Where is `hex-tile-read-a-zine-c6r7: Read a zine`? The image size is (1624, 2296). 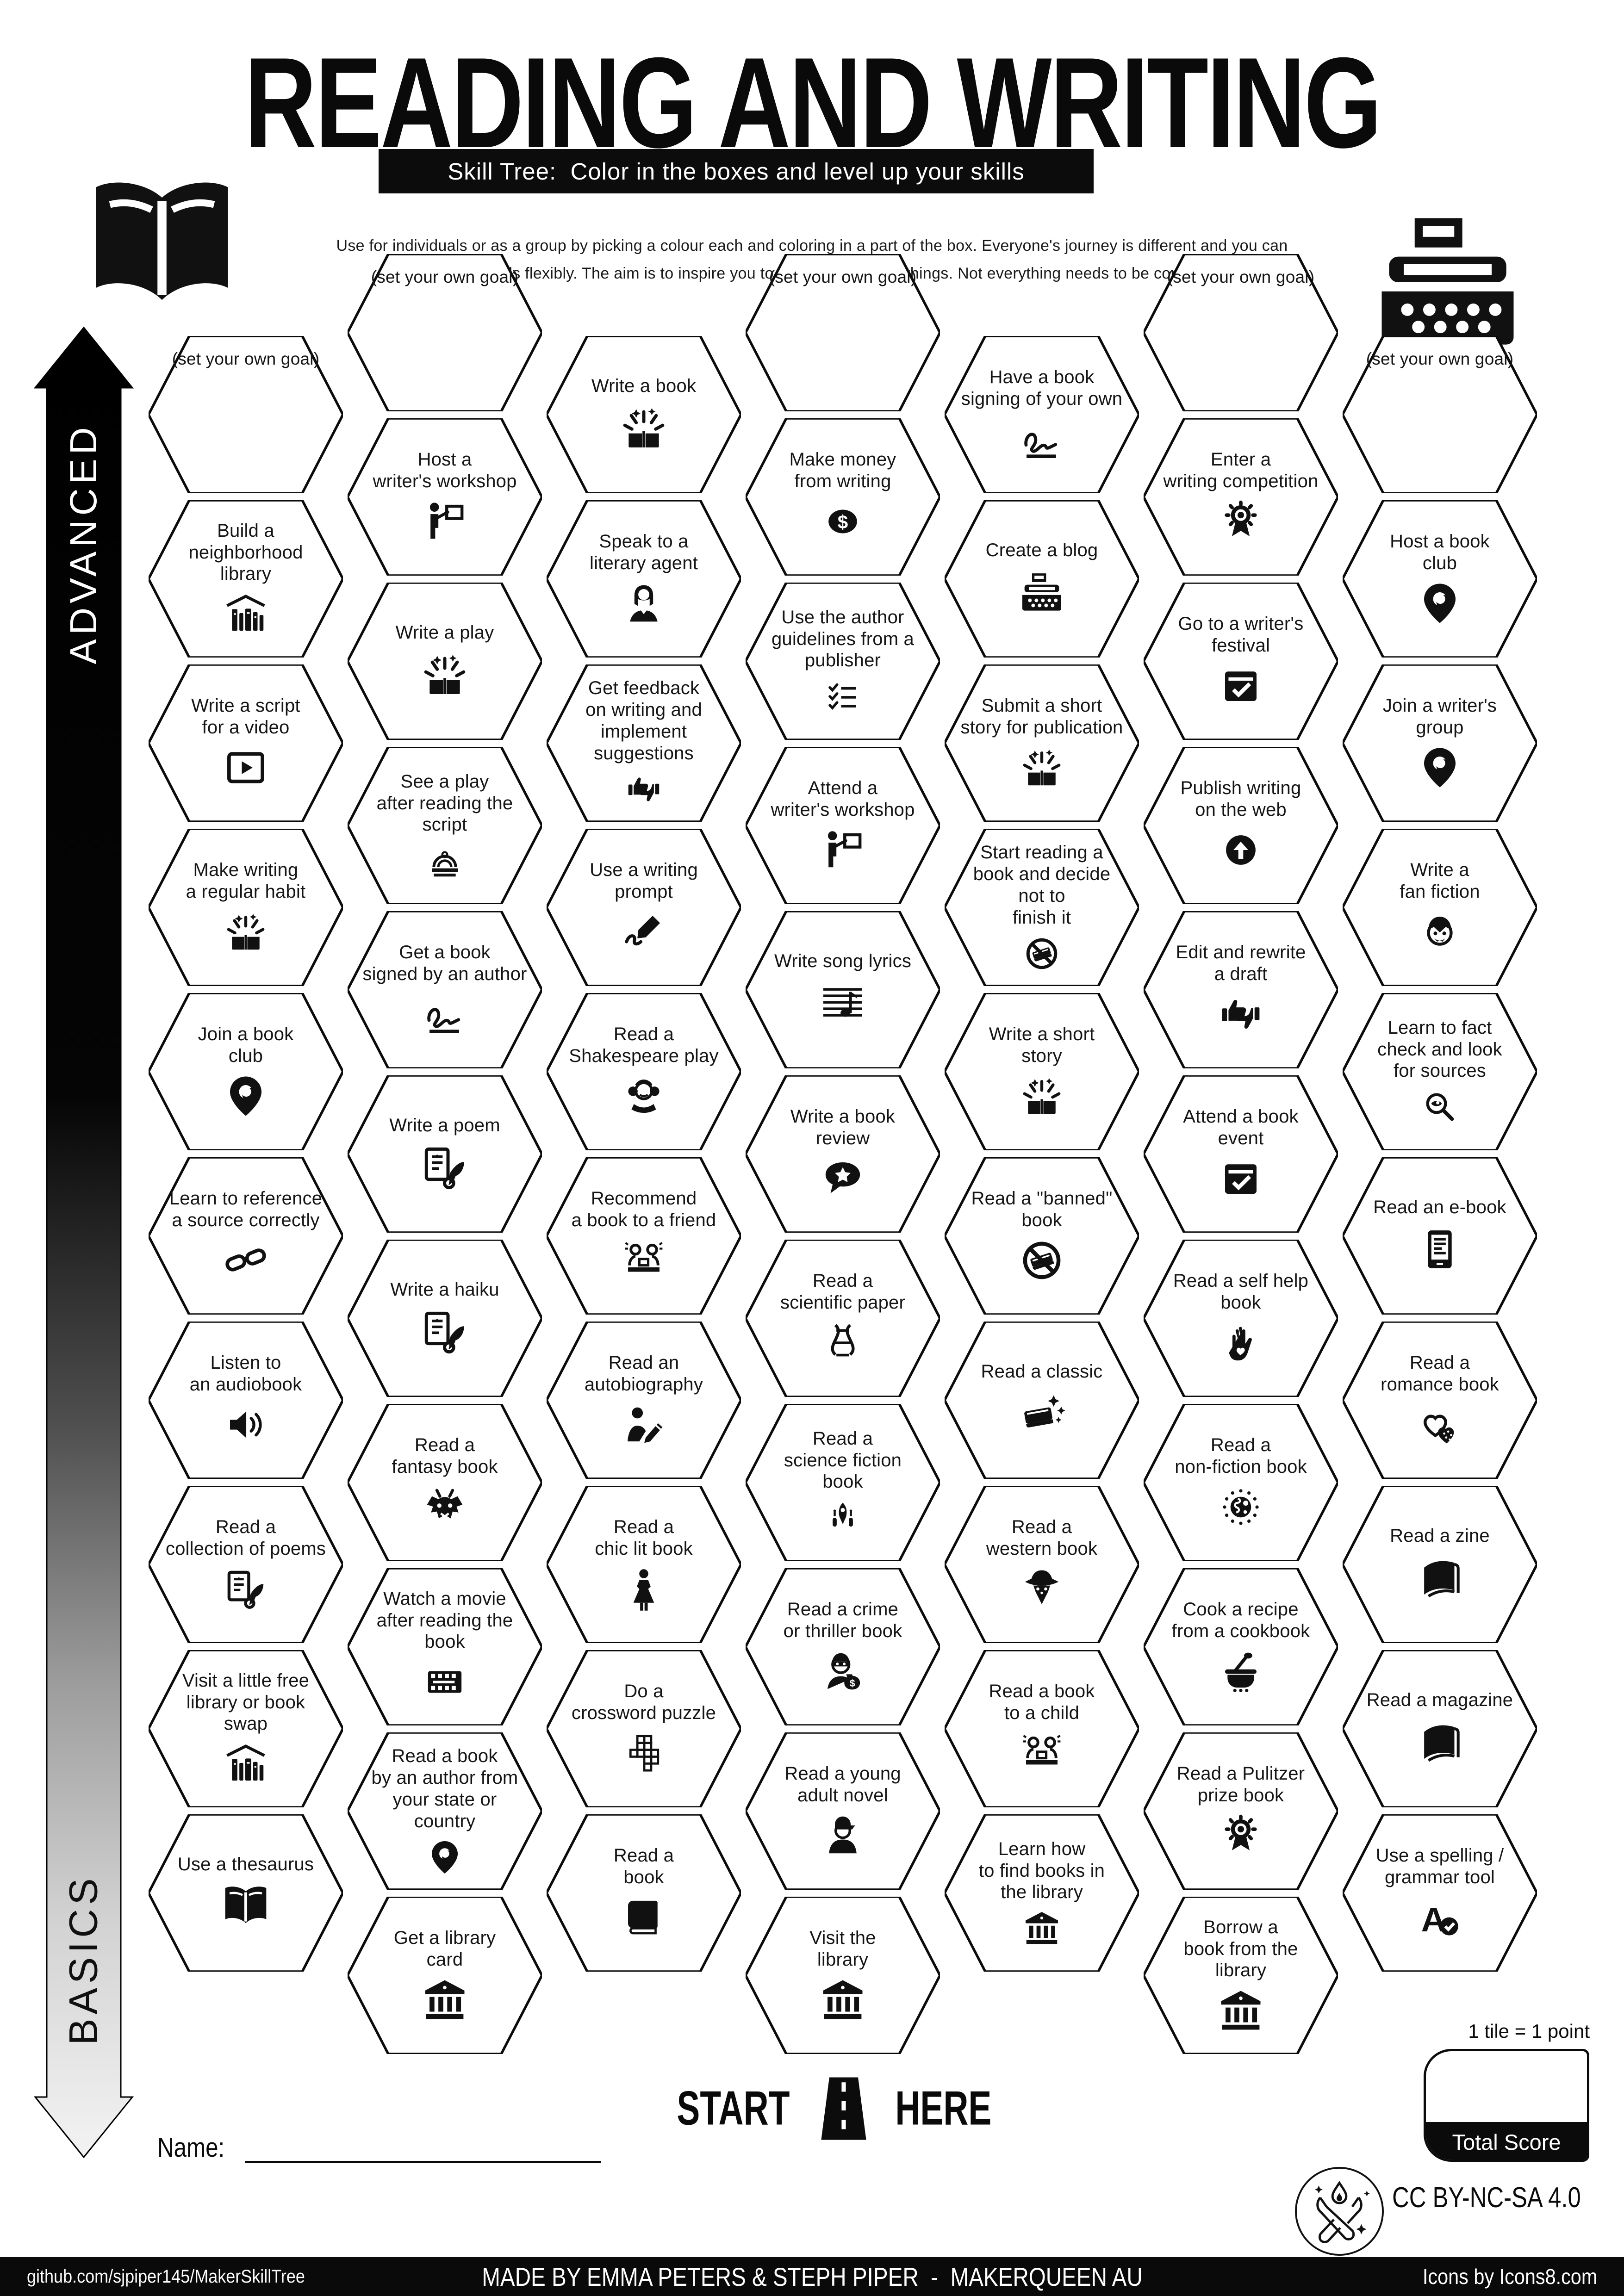 hex-tile-read-a-zine-c6r7: Read a zine is located at coordinates (1440, 1565).